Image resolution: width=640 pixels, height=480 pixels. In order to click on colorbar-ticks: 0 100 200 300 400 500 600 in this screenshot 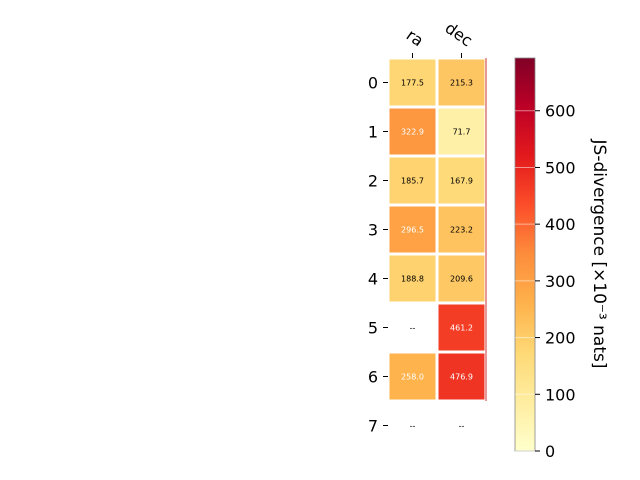, I will do `click(545, 281)`.